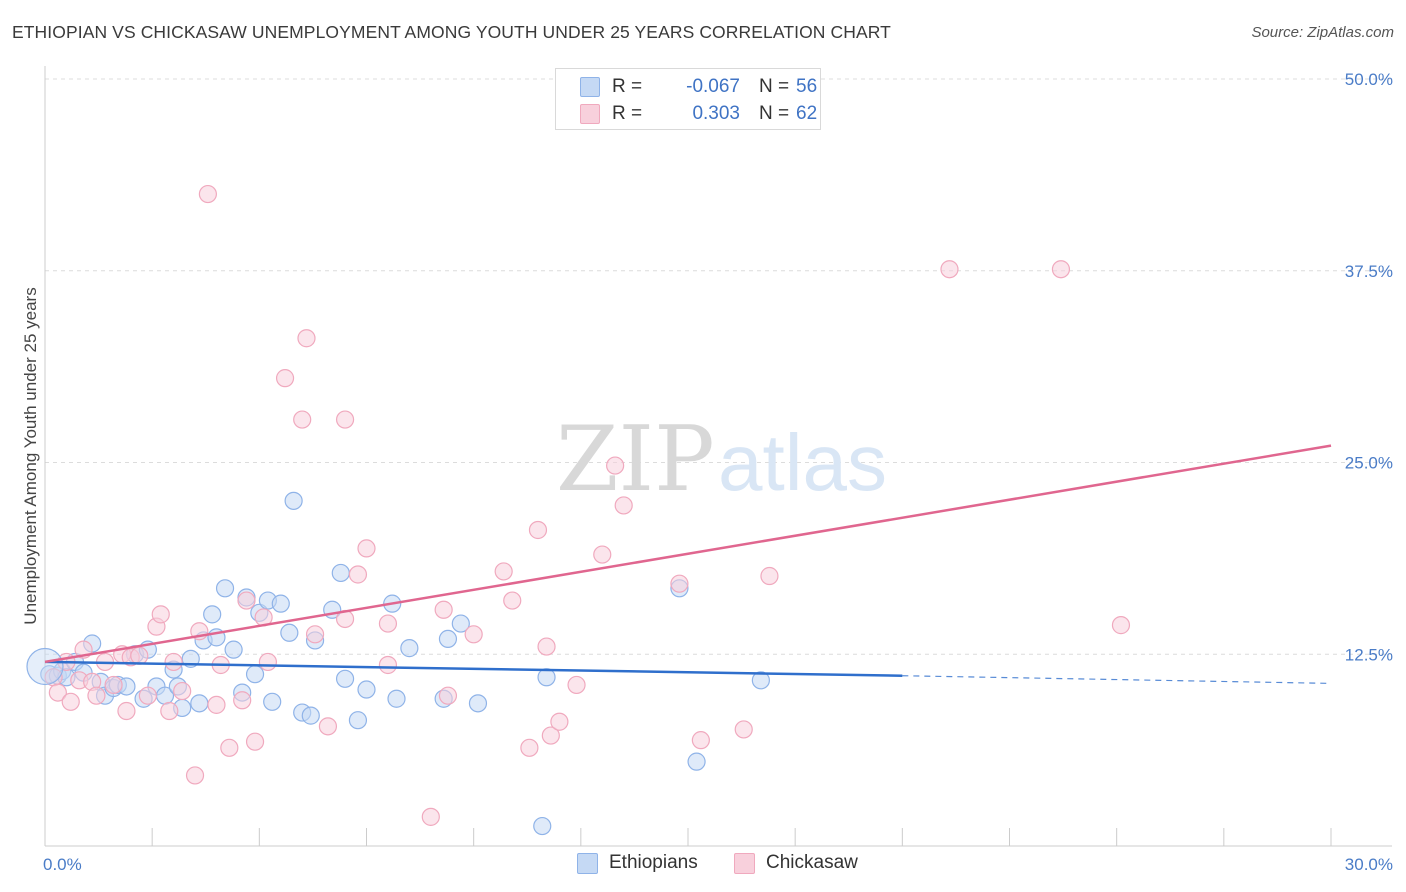  What do you see at coordinates (473, 668) in the screenshot?
I see `ethiopians-trend-line` at bounding box center [473, 668].